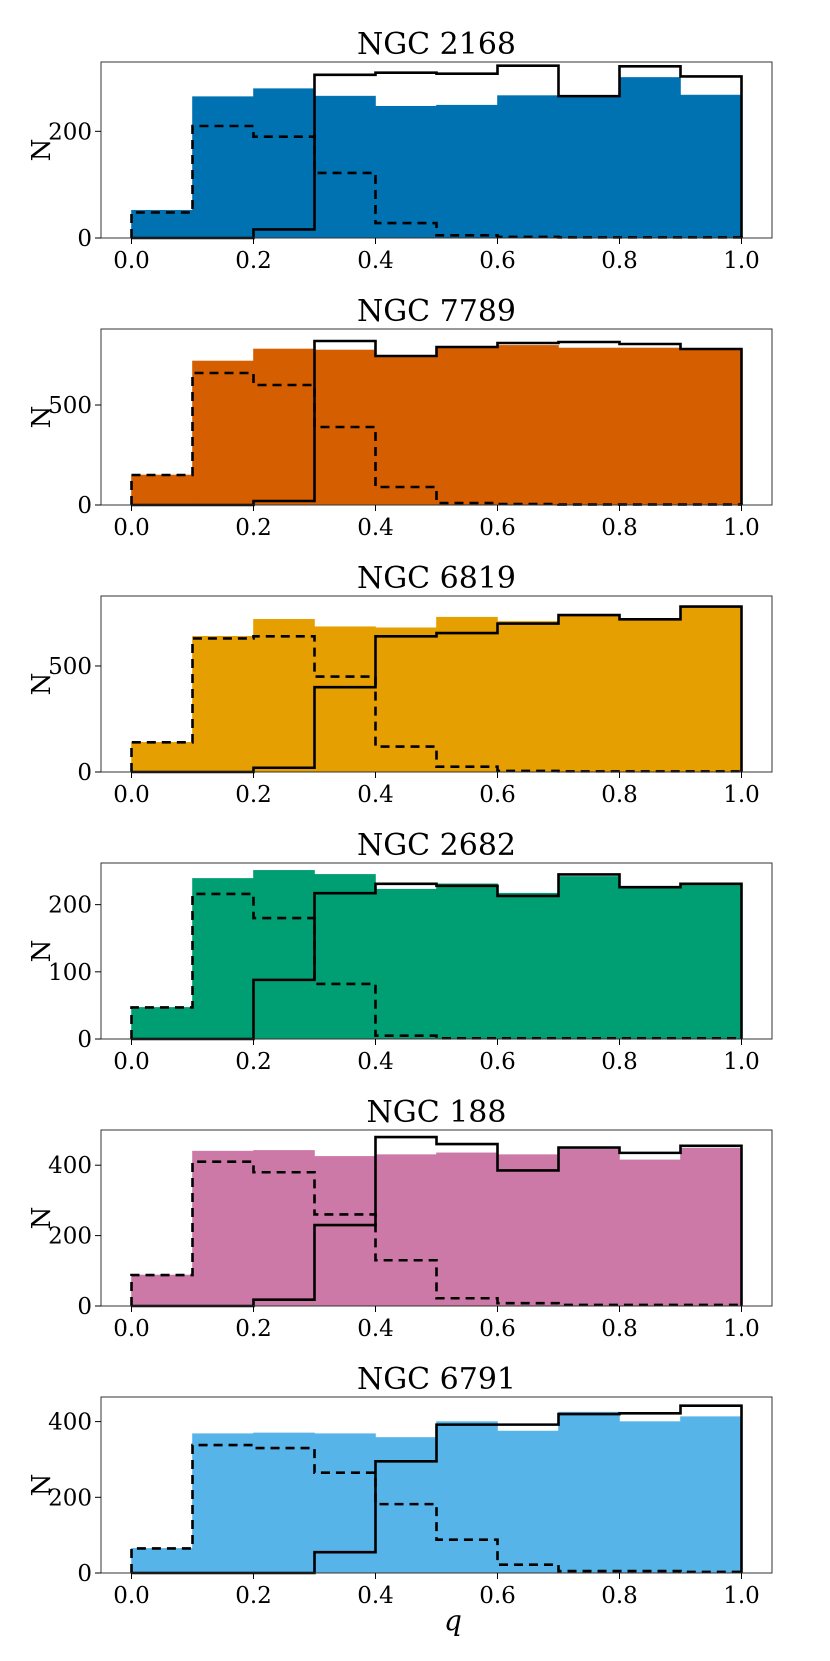  I want to click on panel-4: NGC 2682 0 100 200 N 0.0 0.2 0.4 0.6 0.8 1.0, so click(400, 951).